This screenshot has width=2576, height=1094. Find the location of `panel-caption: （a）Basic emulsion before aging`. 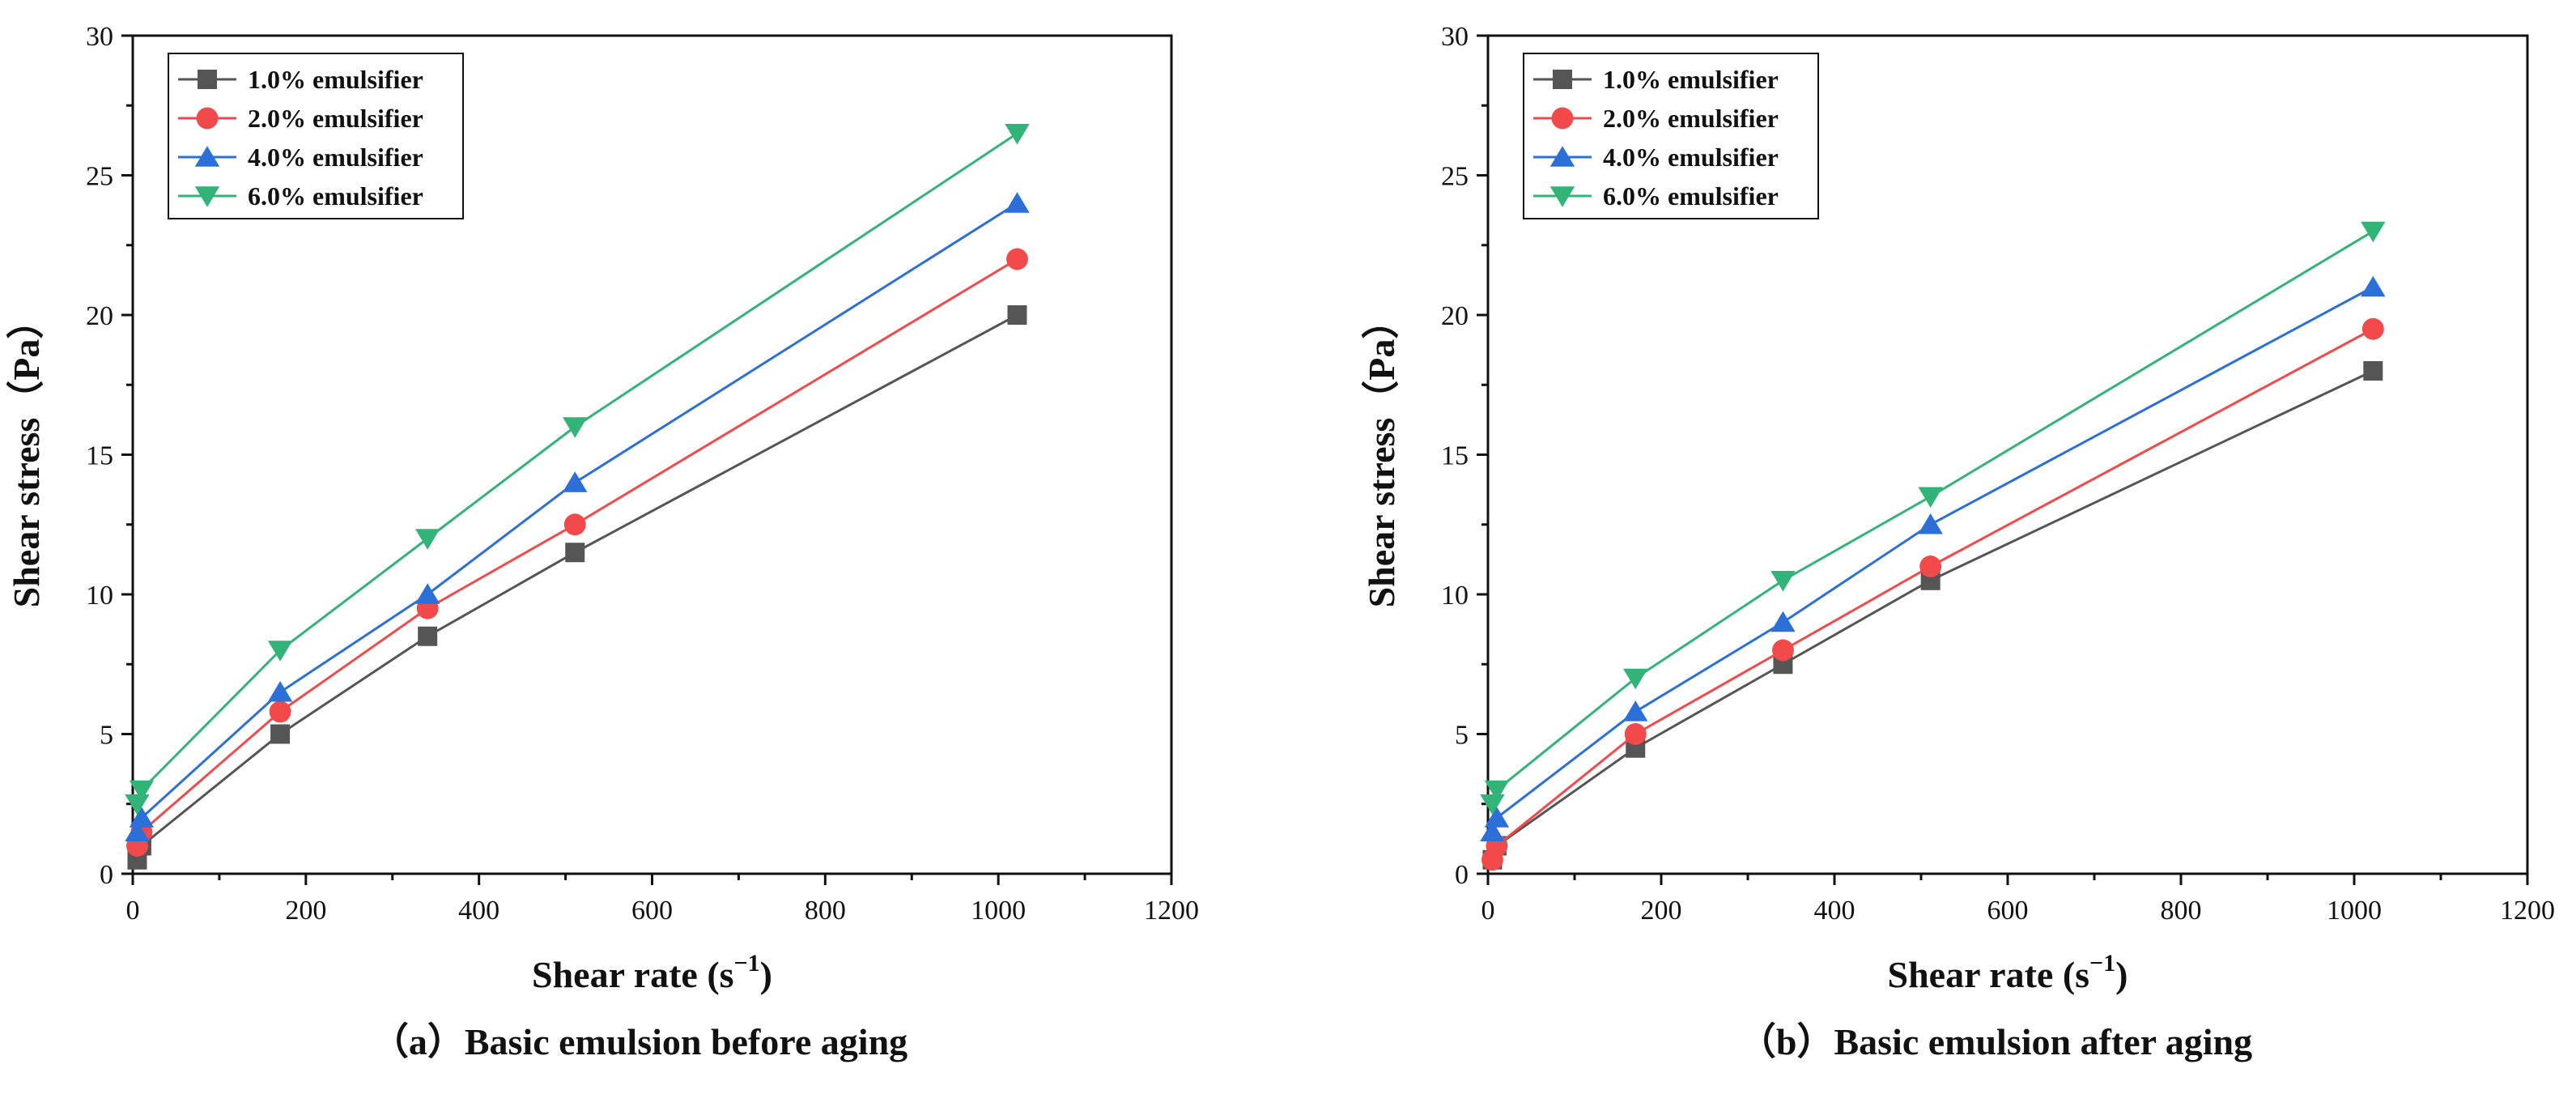

panel-caption: （a）Basic emulsion before aging is located at coordinates (640, 1041).